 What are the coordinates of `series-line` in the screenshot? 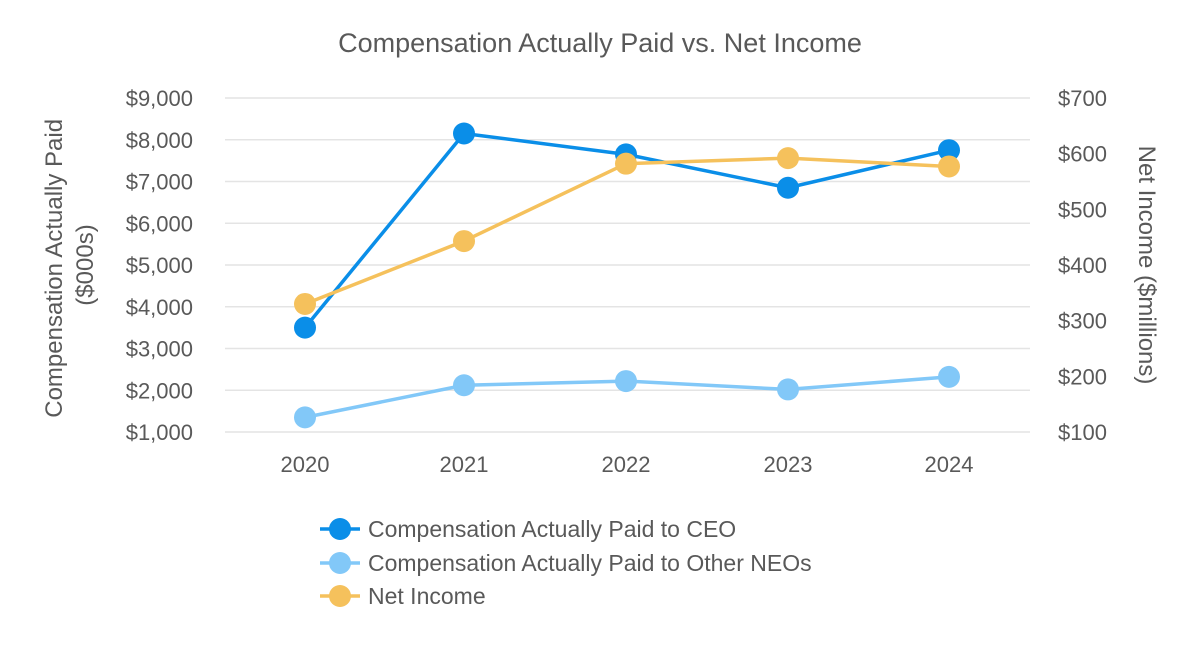 It's located at (627, 231).